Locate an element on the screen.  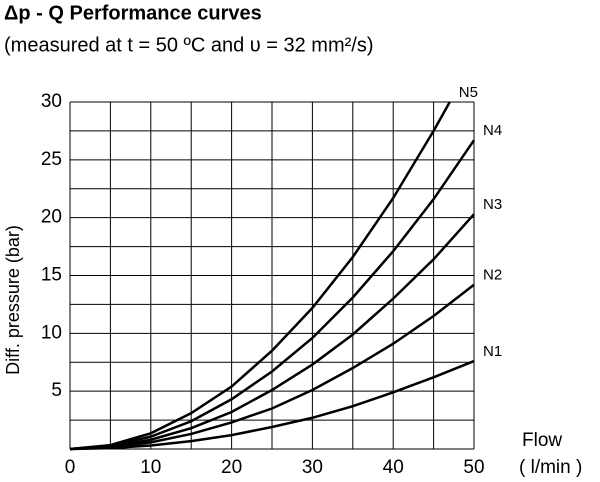
curve is located at coordinates (272, 405).